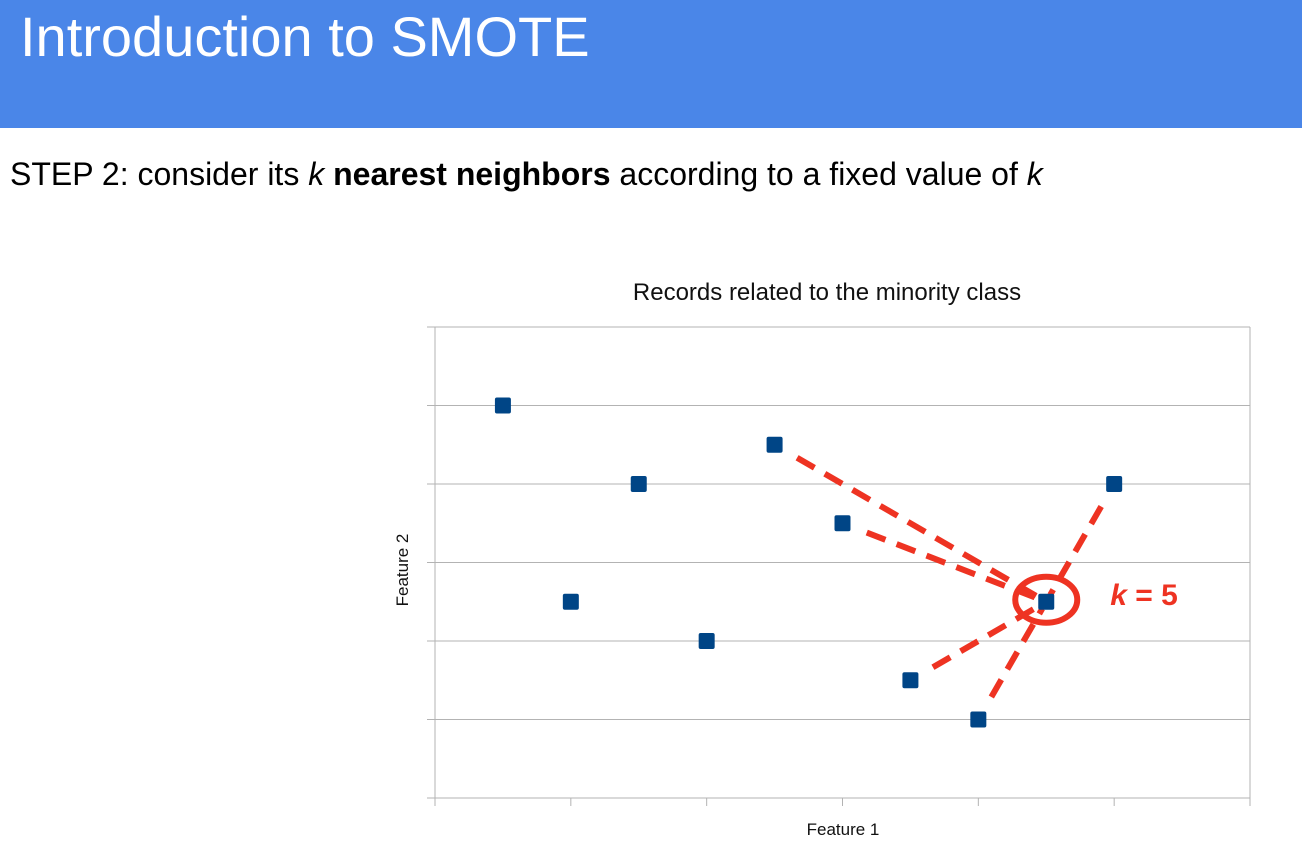 The height and width of the screenshot is (855, 1302). Describe the element at coordinates (402, 570) in the screenshot. I see `y-axis-label: Feature 2` at that location.